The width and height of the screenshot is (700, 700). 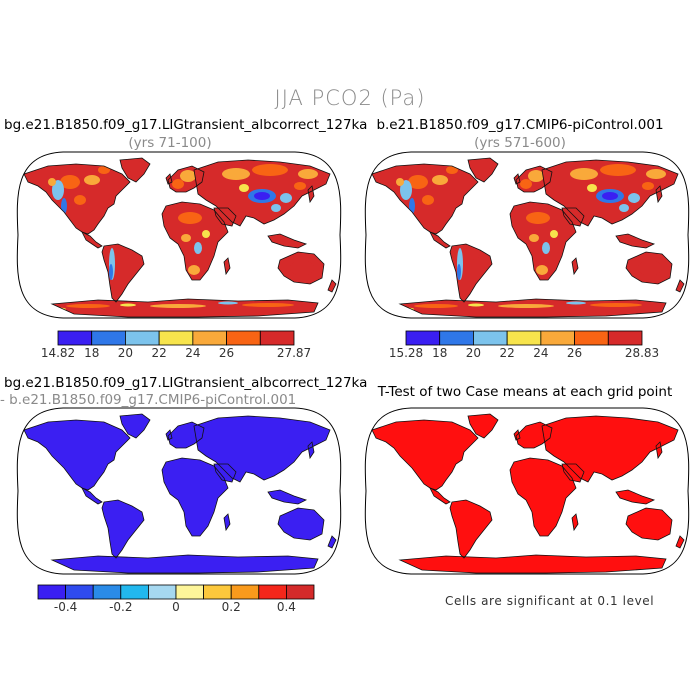 What do you see at coordinates (332, 286) in the screenshot?
I see `landmass-newZealand` at bounding box center [332, 286].